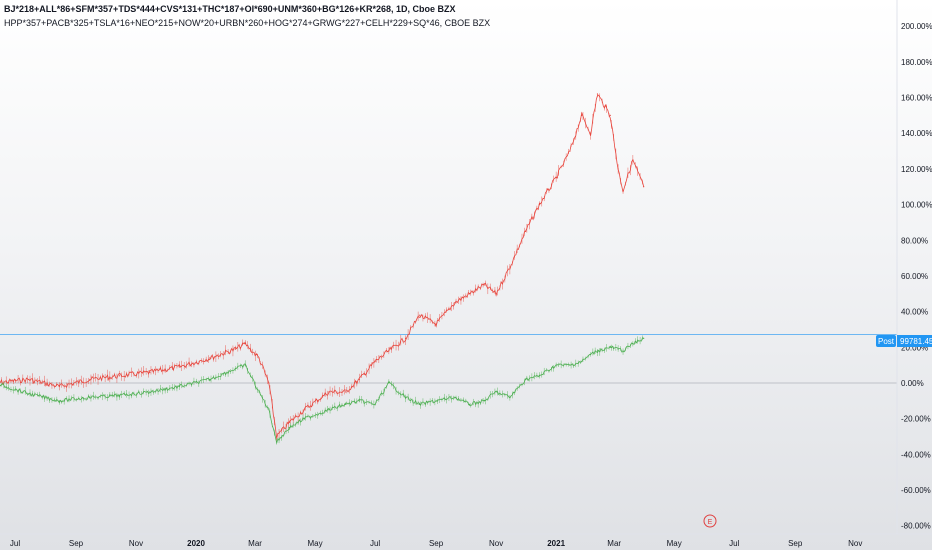 This screenshot has height=550, width=932. What do you see at coordinates (916, 526) in the screenshot?
I see `y-tick-label: -80.00%` at bounding box center [916, 526].